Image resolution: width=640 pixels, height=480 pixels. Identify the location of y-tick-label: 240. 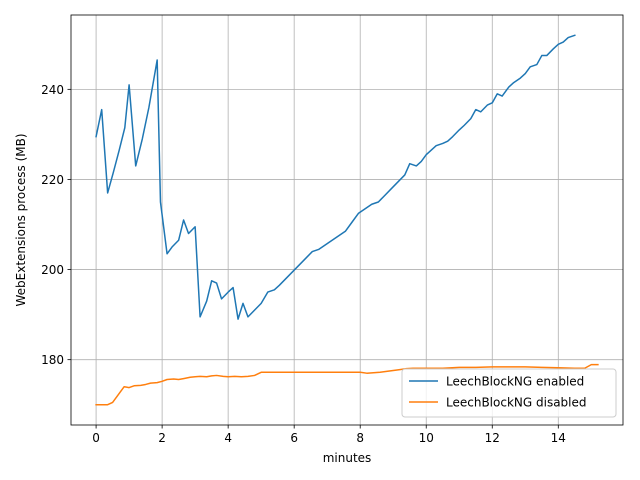
(52, 90).